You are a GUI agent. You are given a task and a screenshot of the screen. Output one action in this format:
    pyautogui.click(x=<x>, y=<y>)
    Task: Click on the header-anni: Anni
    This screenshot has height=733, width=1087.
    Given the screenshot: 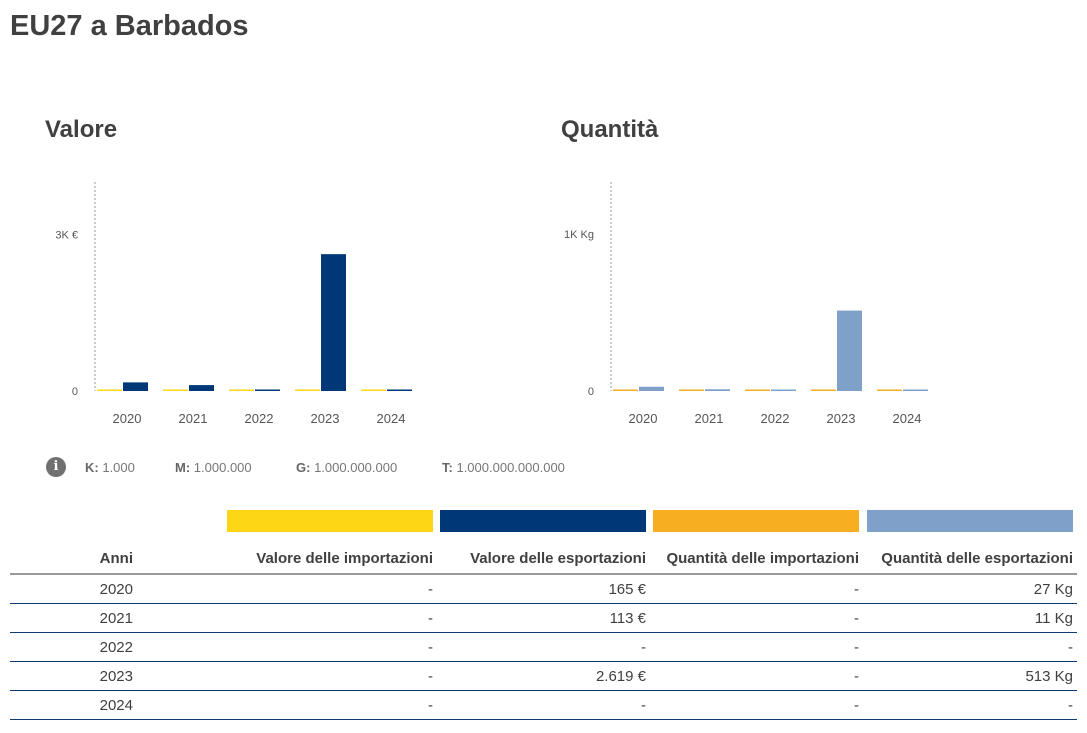 What is the action you would take?
    pyautogui.click(x=73, y=559)
    